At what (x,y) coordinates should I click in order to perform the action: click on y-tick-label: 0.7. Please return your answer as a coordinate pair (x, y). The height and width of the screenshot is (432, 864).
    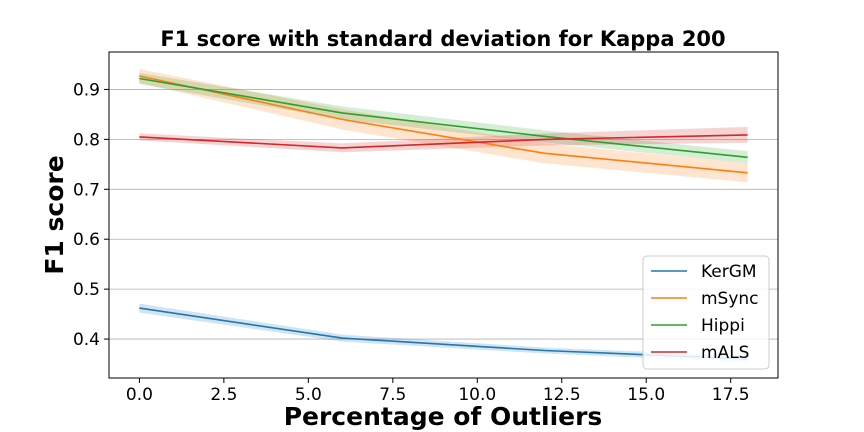
    Looking at the image, I should click on (86, 190).